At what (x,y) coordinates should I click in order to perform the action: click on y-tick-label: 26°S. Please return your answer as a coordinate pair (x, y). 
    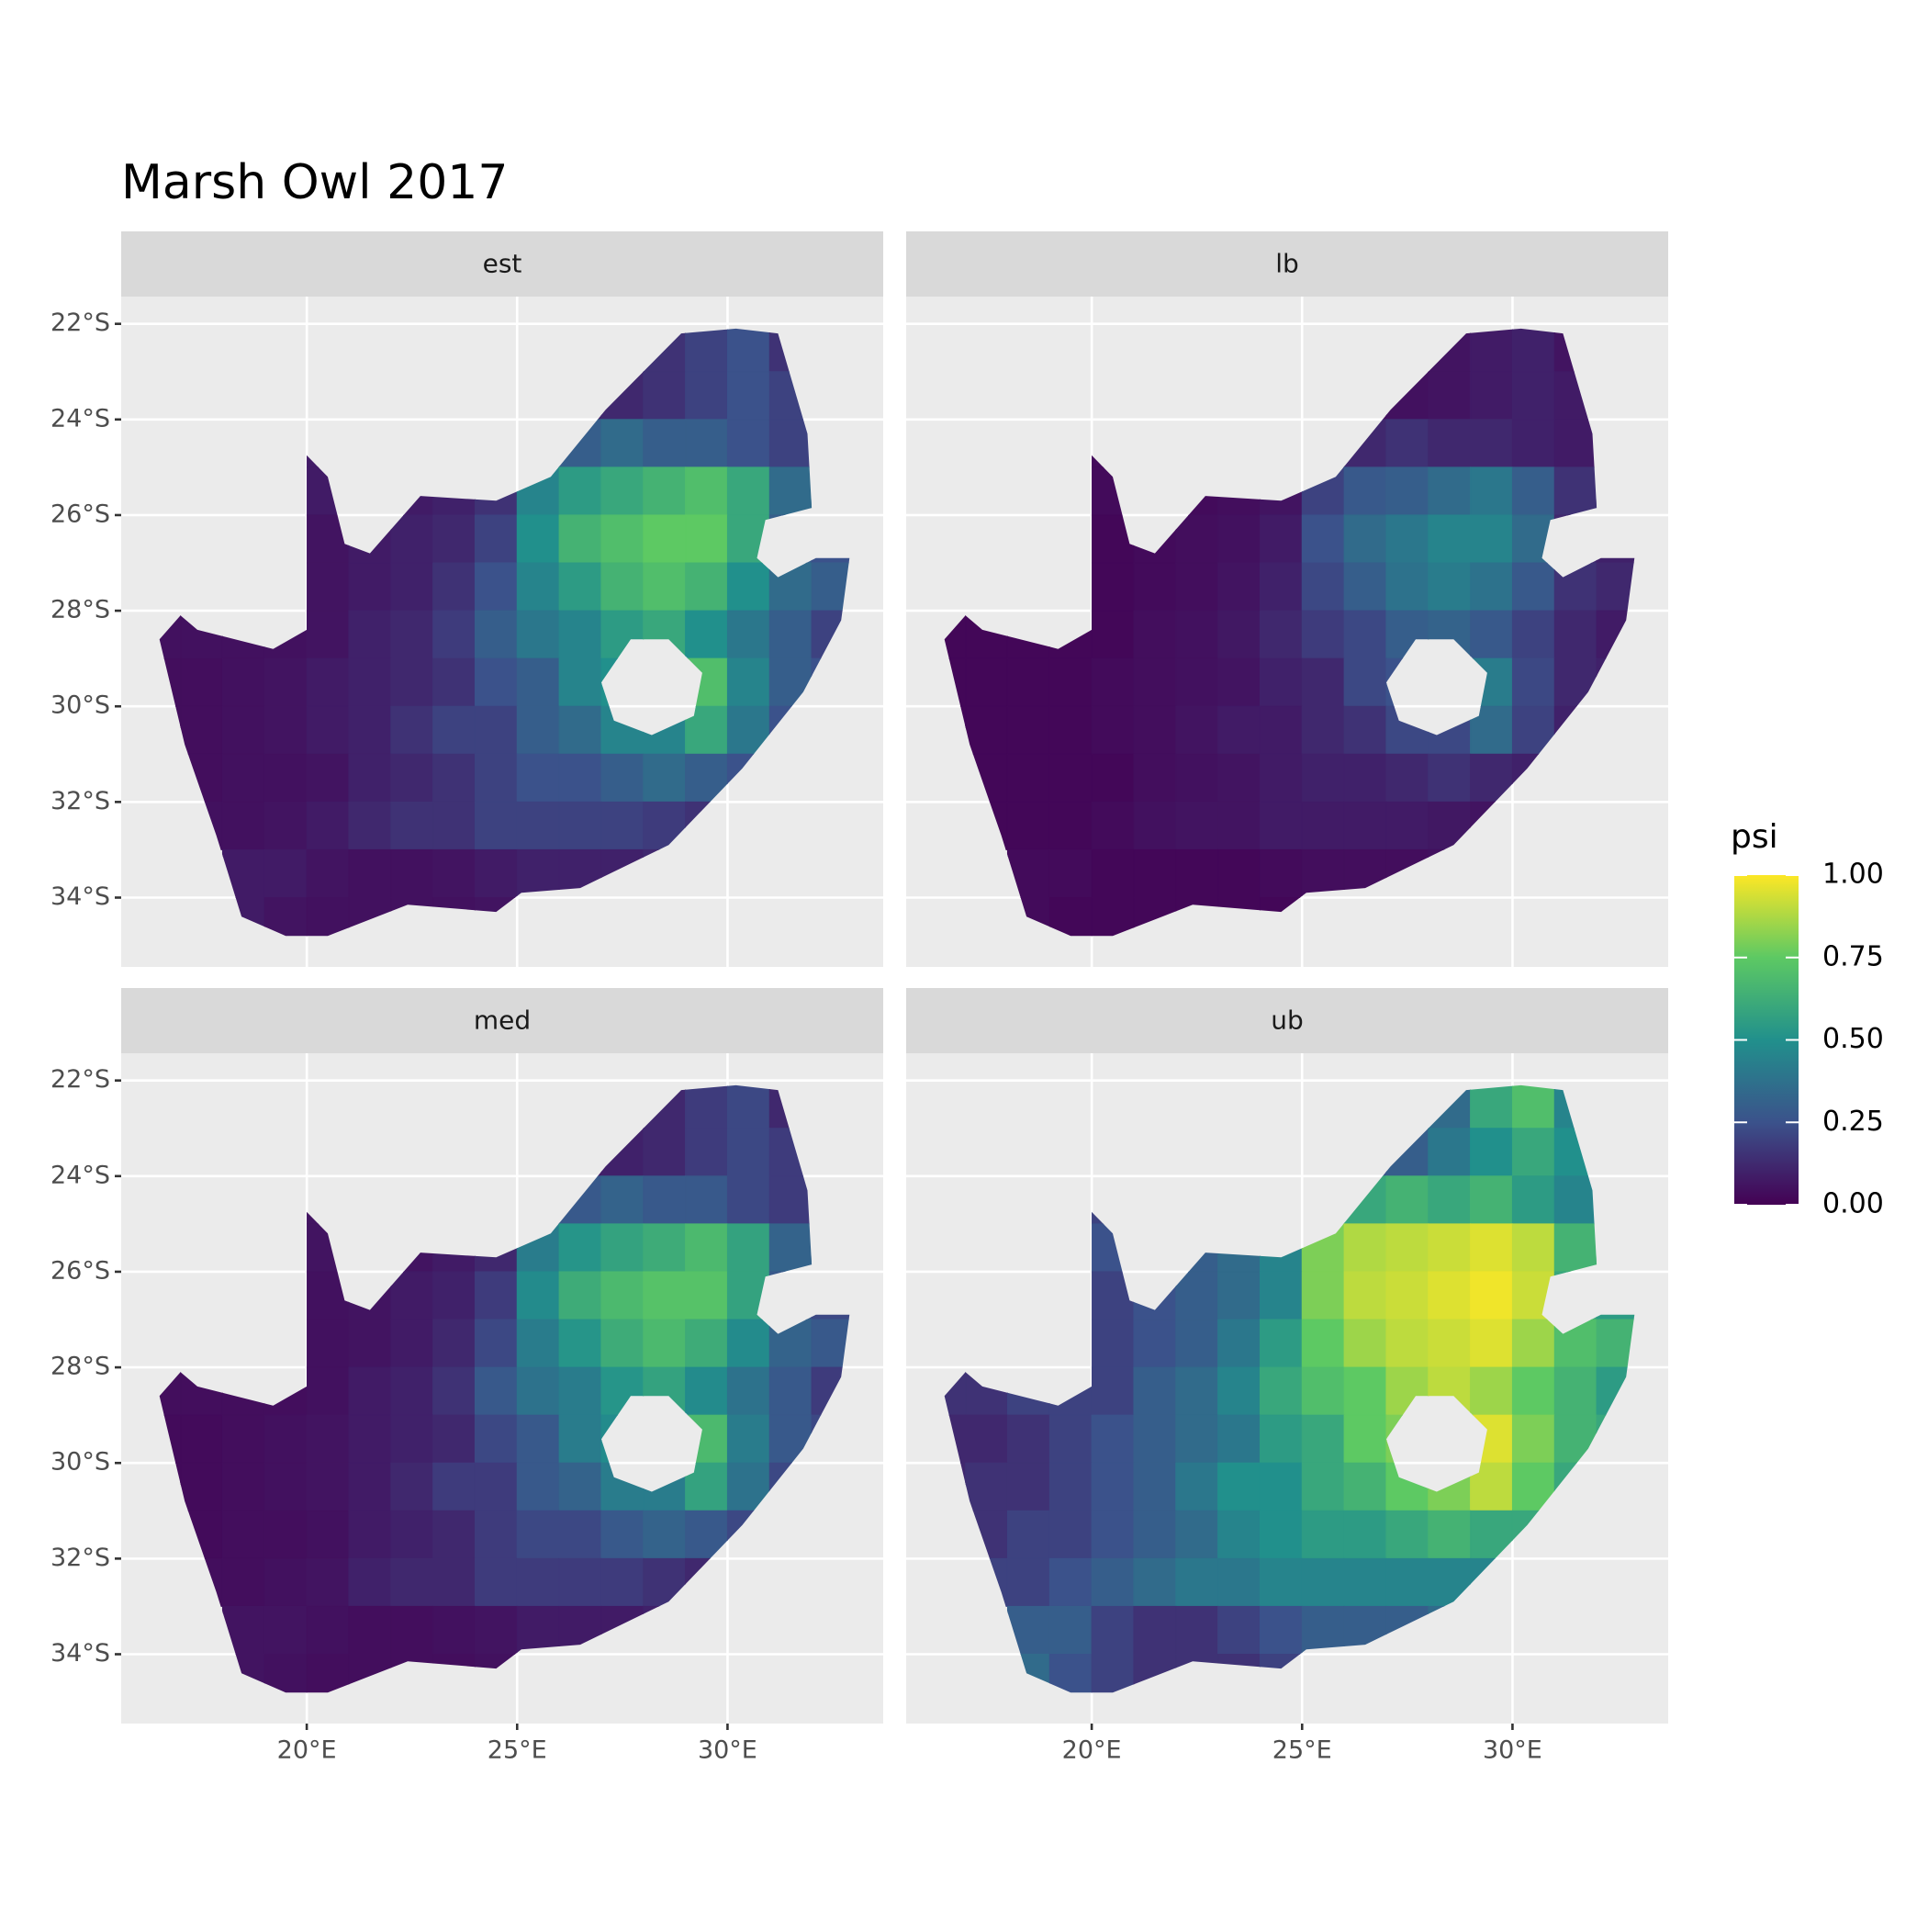
    Looking at the image, I should click on (80, 1270).